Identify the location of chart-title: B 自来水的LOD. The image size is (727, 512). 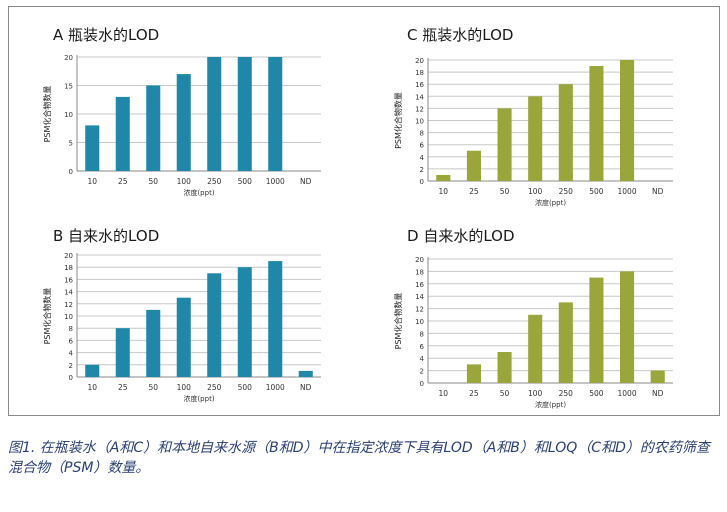
(106, 236).